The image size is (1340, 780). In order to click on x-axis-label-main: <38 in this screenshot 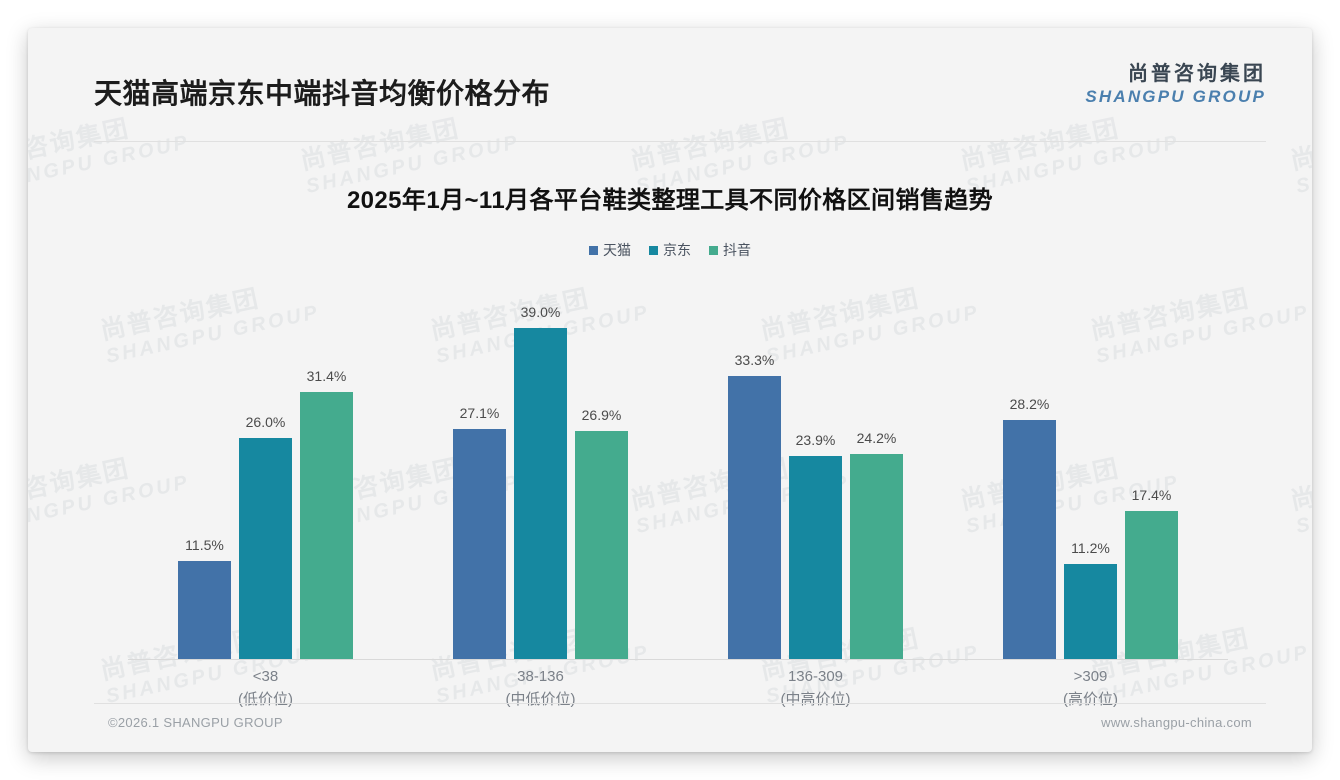, I will do `click(265, 676)`.